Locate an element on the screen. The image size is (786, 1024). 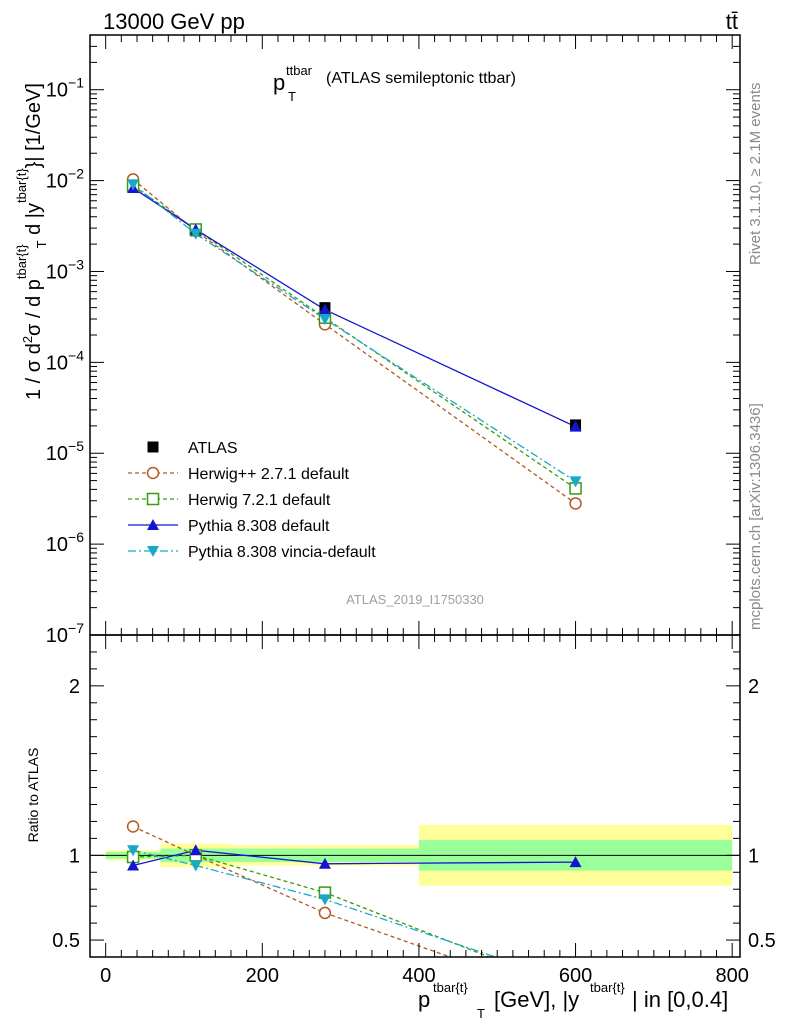
y-tick-label: 10⁻⁴ is located at coordinates (65, 360).